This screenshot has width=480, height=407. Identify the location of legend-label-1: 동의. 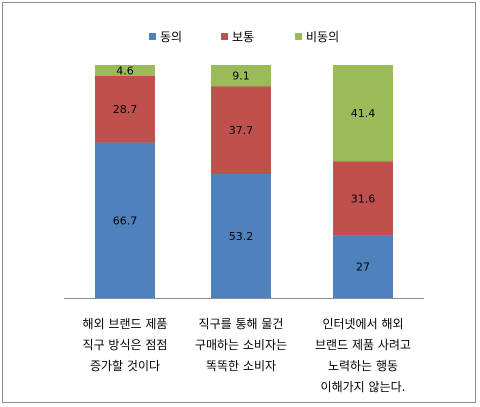
(171, 37).